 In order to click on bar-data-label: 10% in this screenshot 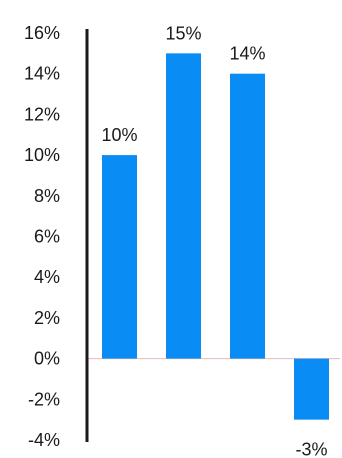, I will do `click(119, 135)`.